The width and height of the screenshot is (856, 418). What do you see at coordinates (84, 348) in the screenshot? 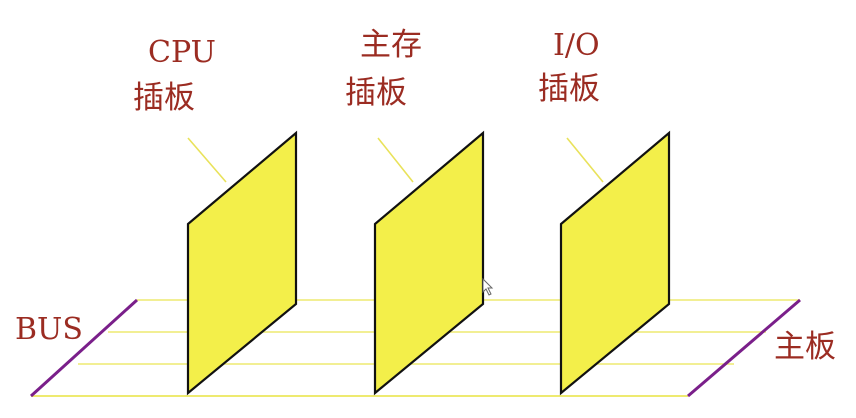
I see `motherboard-left-edge` at bounding box center [84, 348].